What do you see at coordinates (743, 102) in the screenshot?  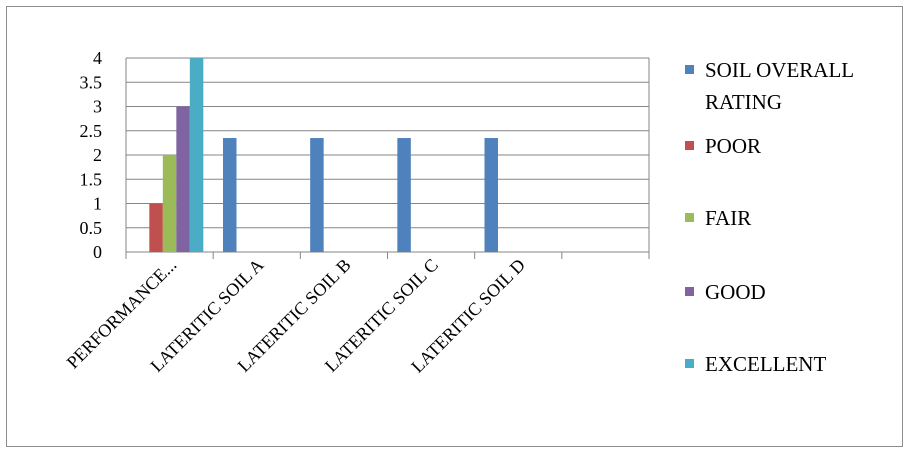 I see `legend-label-line: RATING` at bounding box center [743, 102].